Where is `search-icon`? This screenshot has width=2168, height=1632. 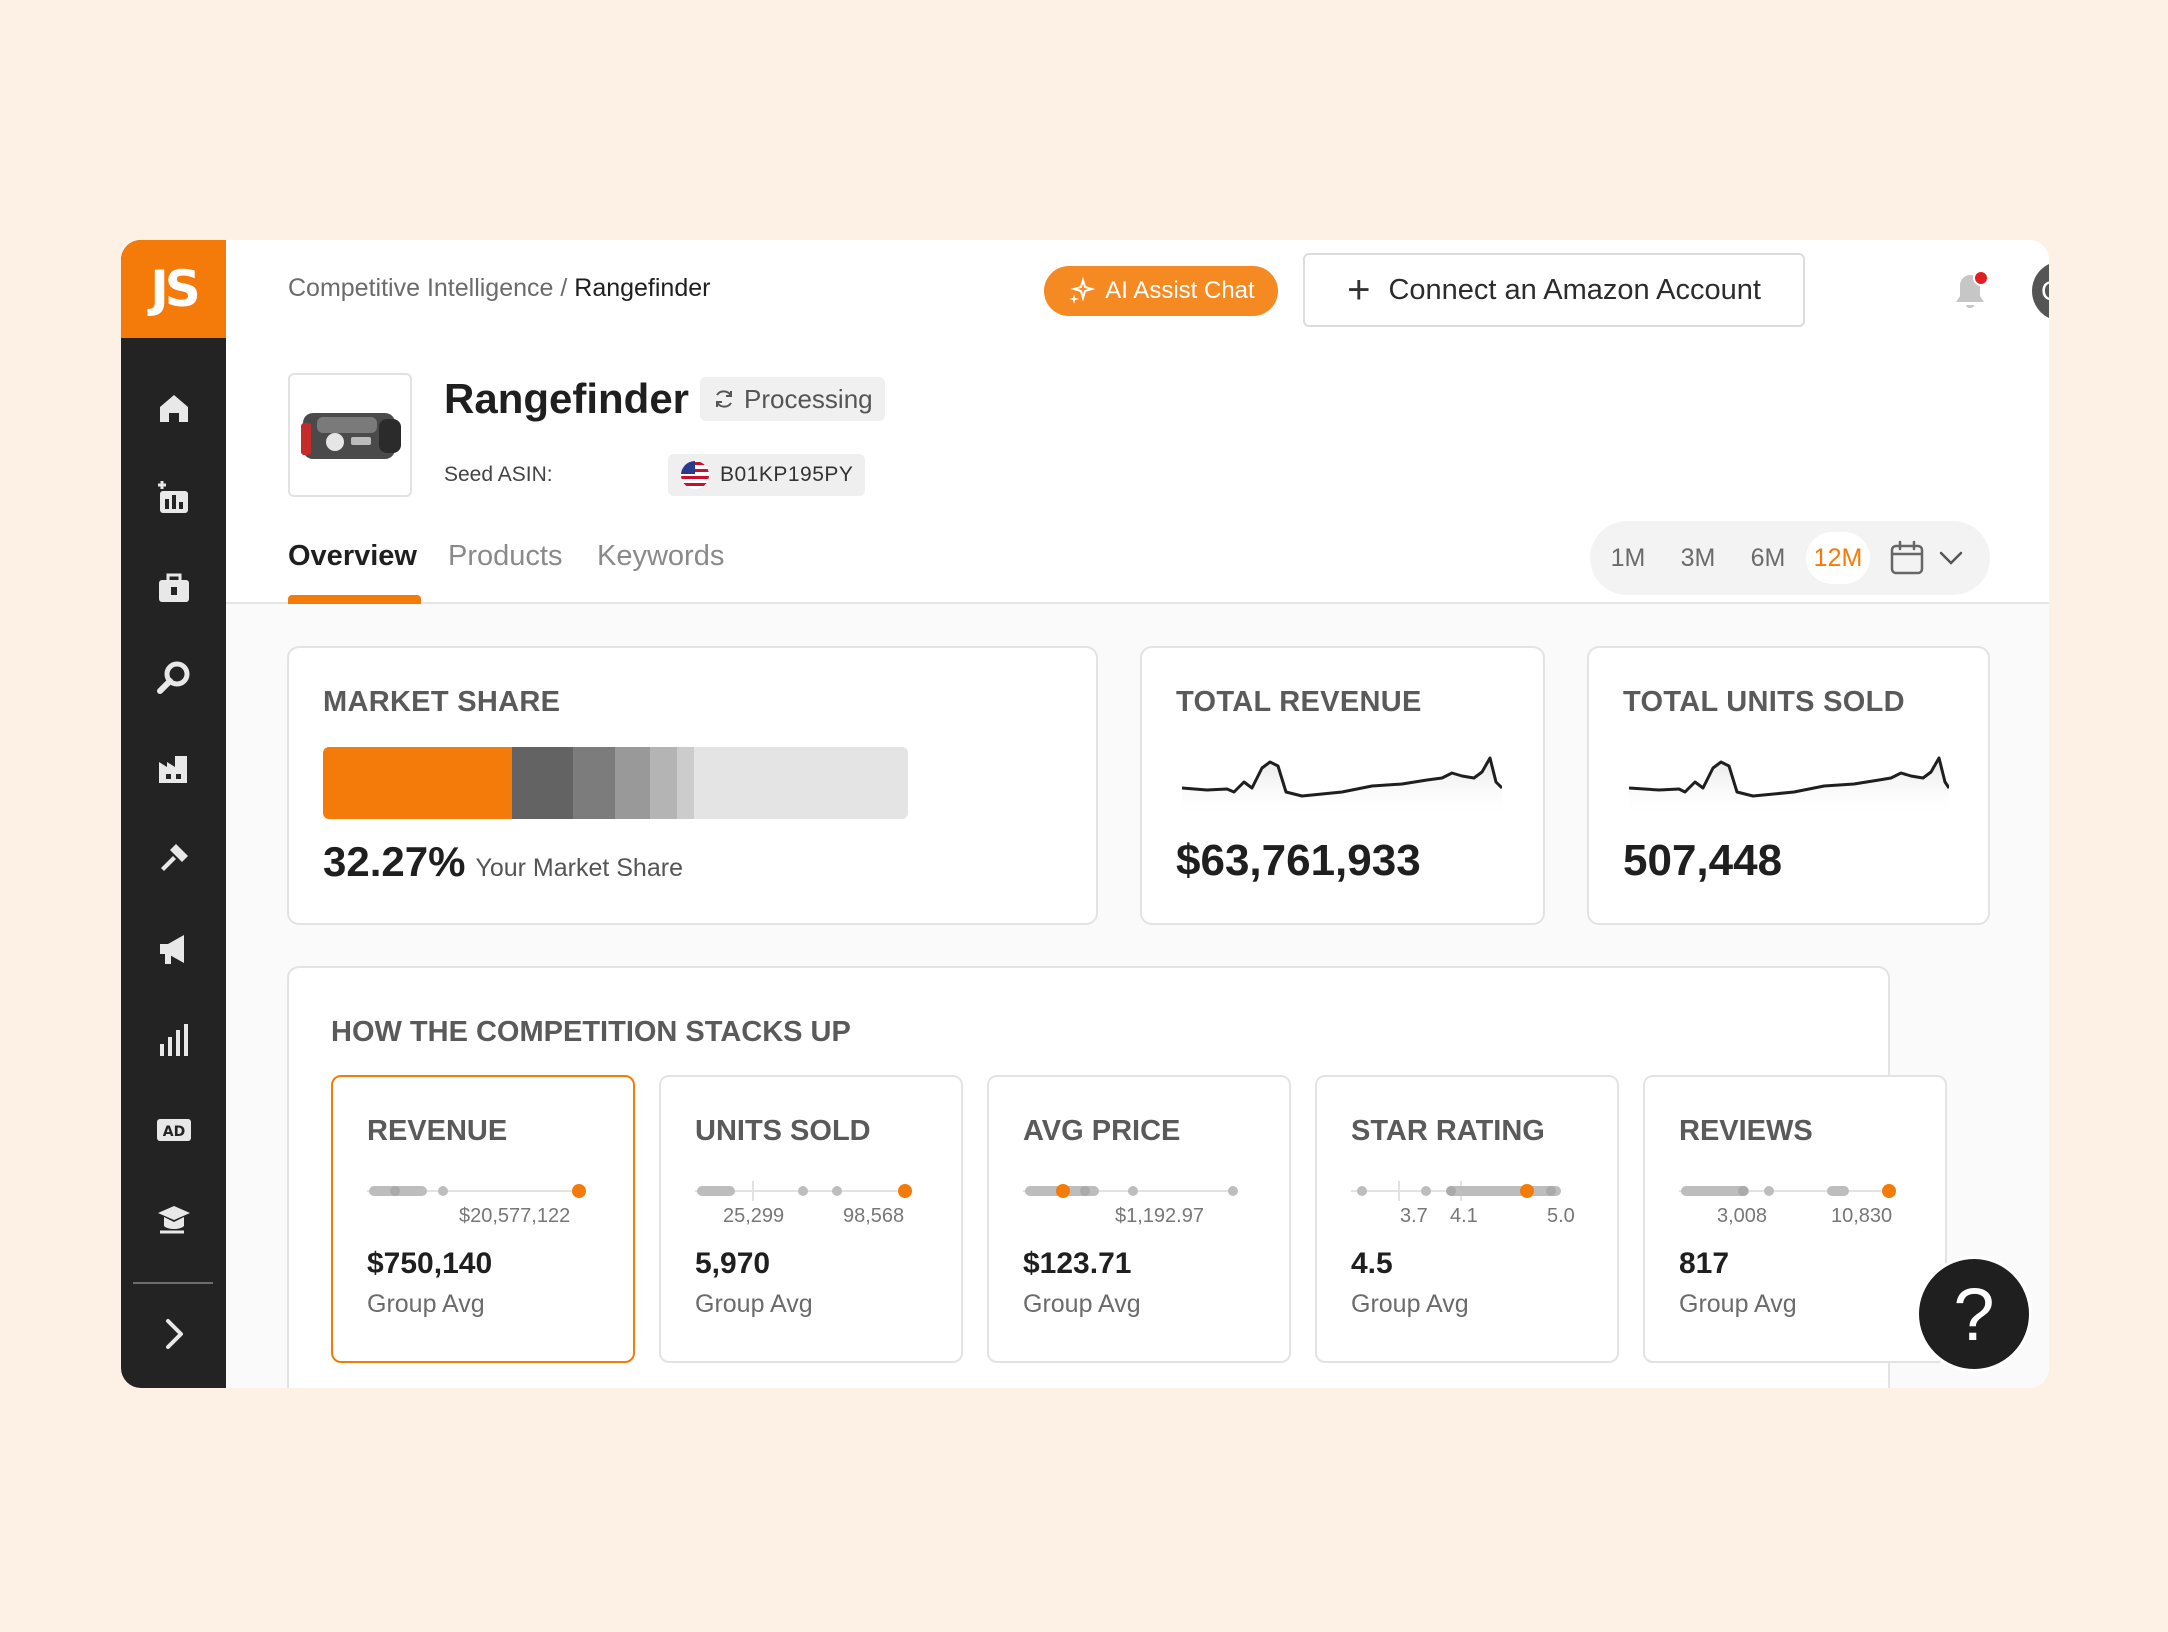 search-icon is located at coordinates (173, 678).